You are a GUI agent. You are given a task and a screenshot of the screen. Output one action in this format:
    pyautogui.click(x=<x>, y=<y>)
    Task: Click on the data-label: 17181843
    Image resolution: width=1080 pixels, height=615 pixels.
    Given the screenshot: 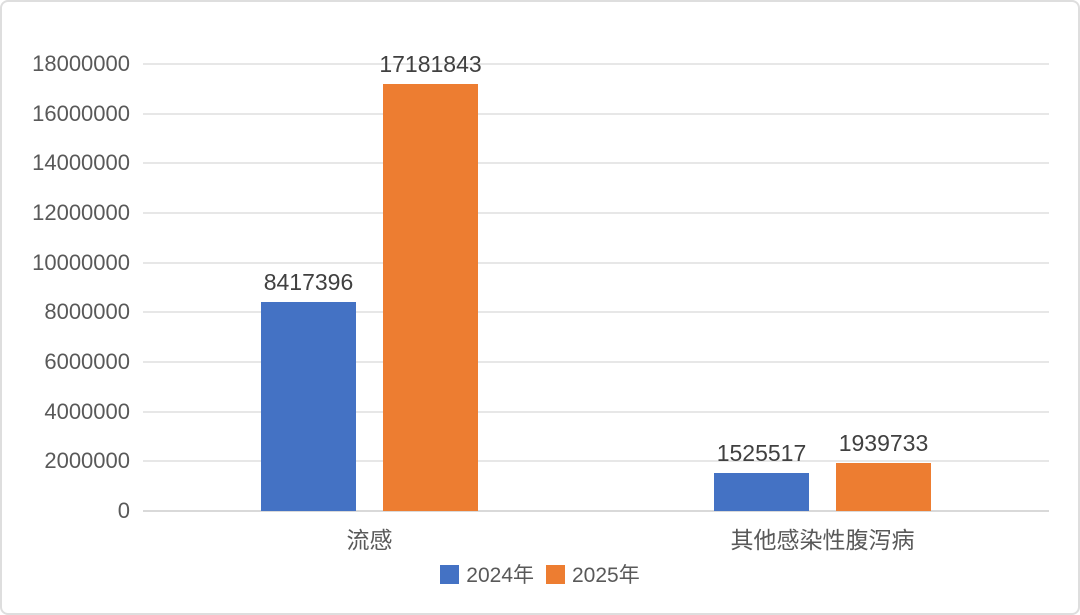 What is the action you would take?
    pyautogui.click(x=430, y=64)
    